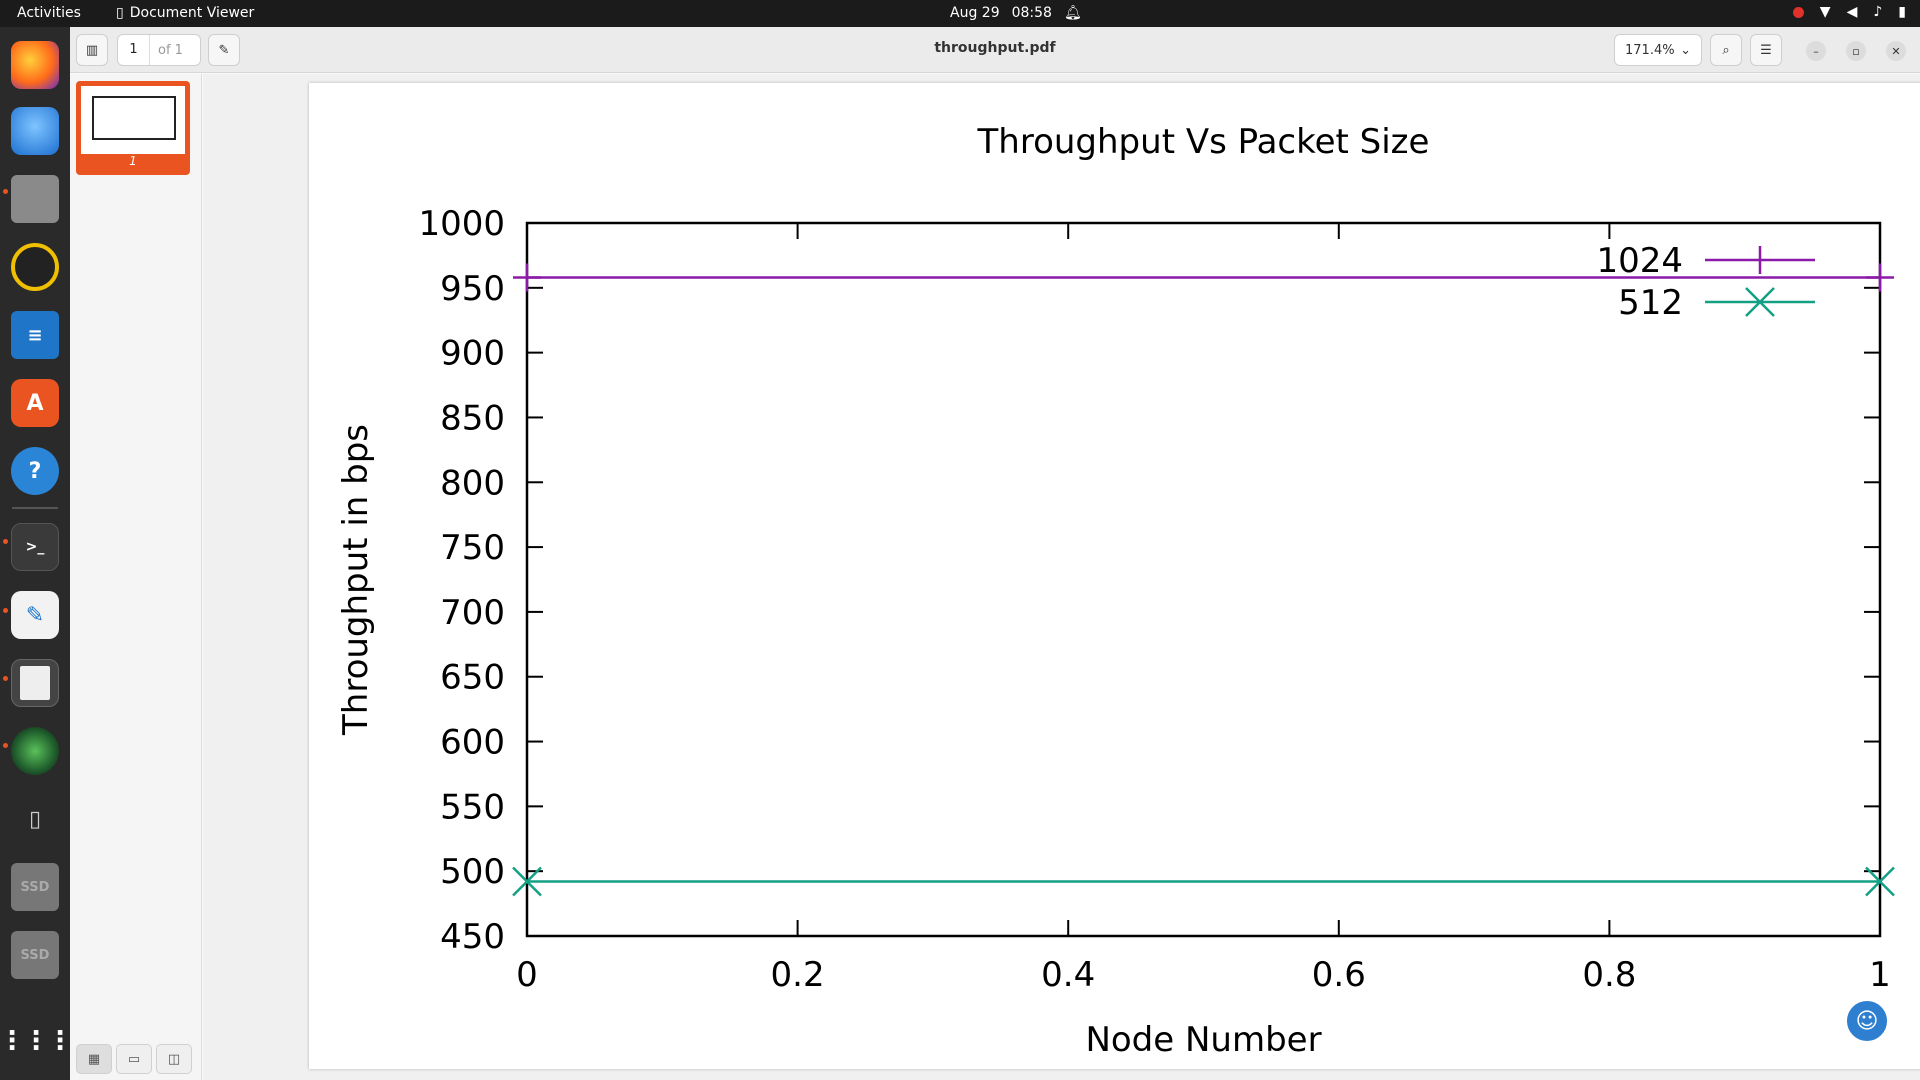 This screenshot has height=1080, width=1920. I want to click on y-tick-label: 850, so click(472, 418).